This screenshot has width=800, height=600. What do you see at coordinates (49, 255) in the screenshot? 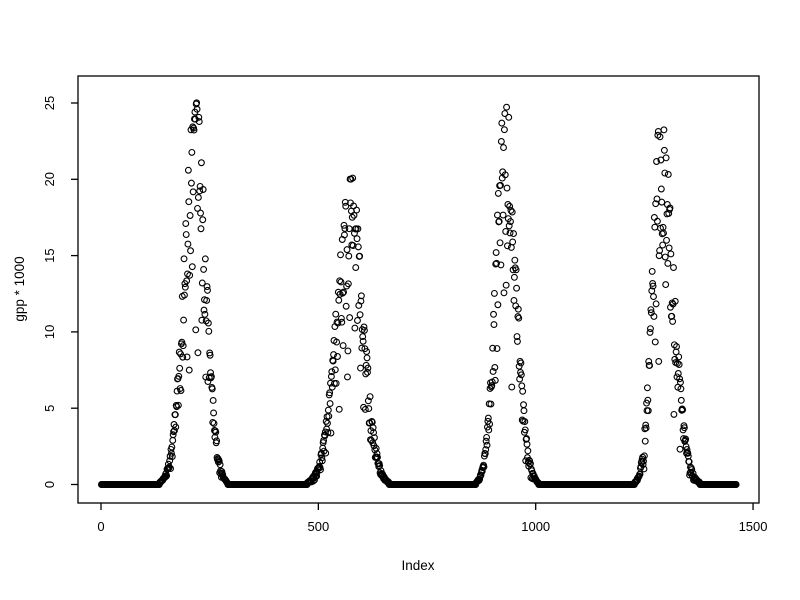
I see `y-tick-label: 15` at bounding box center [49, 255].